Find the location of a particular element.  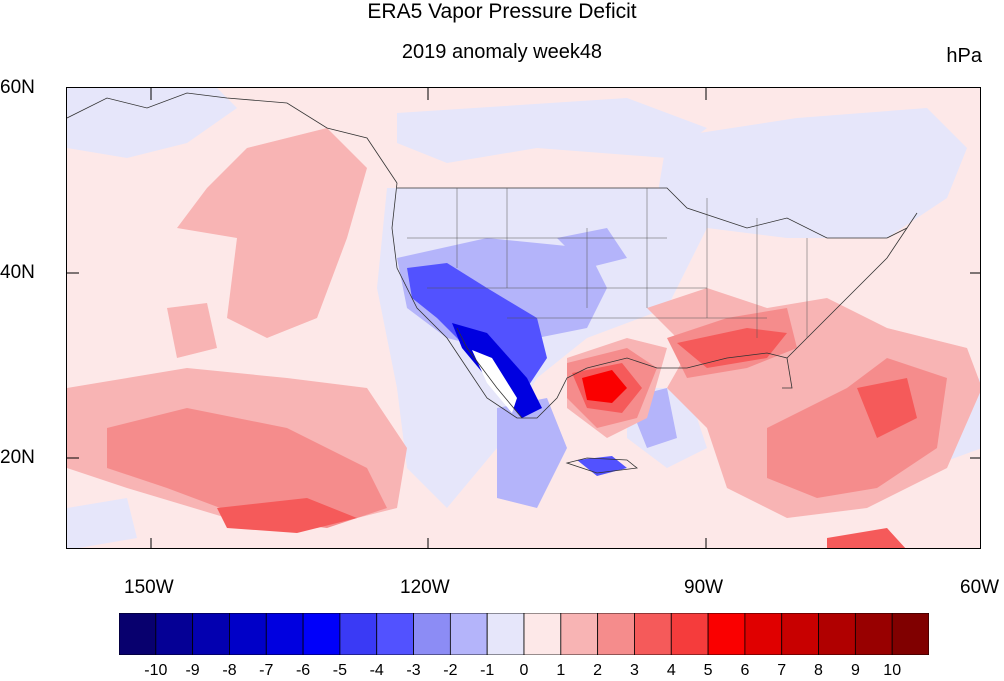

colorbar-tick-label: 5 is located at coordinates (708, 670).